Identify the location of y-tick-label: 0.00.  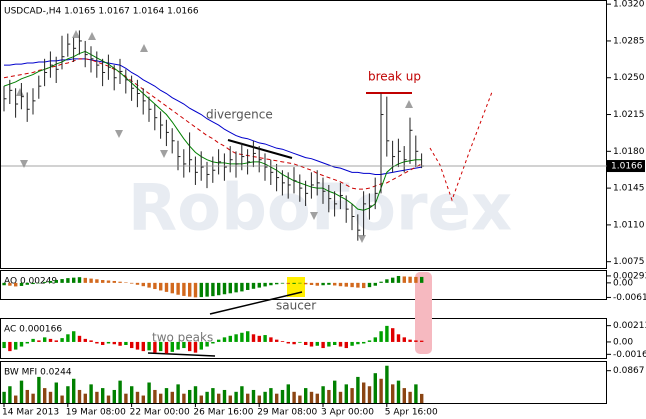
(623, 342).